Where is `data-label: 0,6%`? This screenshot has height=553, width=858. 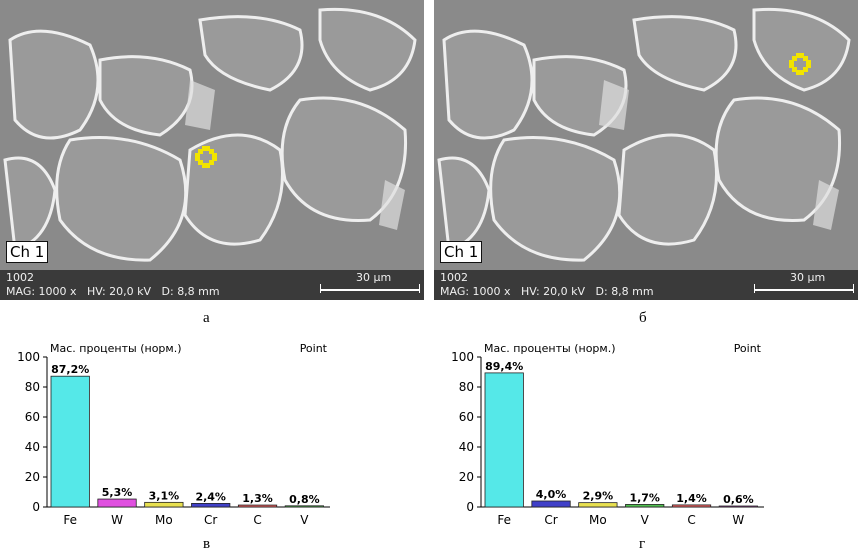
data-label: 0,6% is located at coordinates (738, 499).